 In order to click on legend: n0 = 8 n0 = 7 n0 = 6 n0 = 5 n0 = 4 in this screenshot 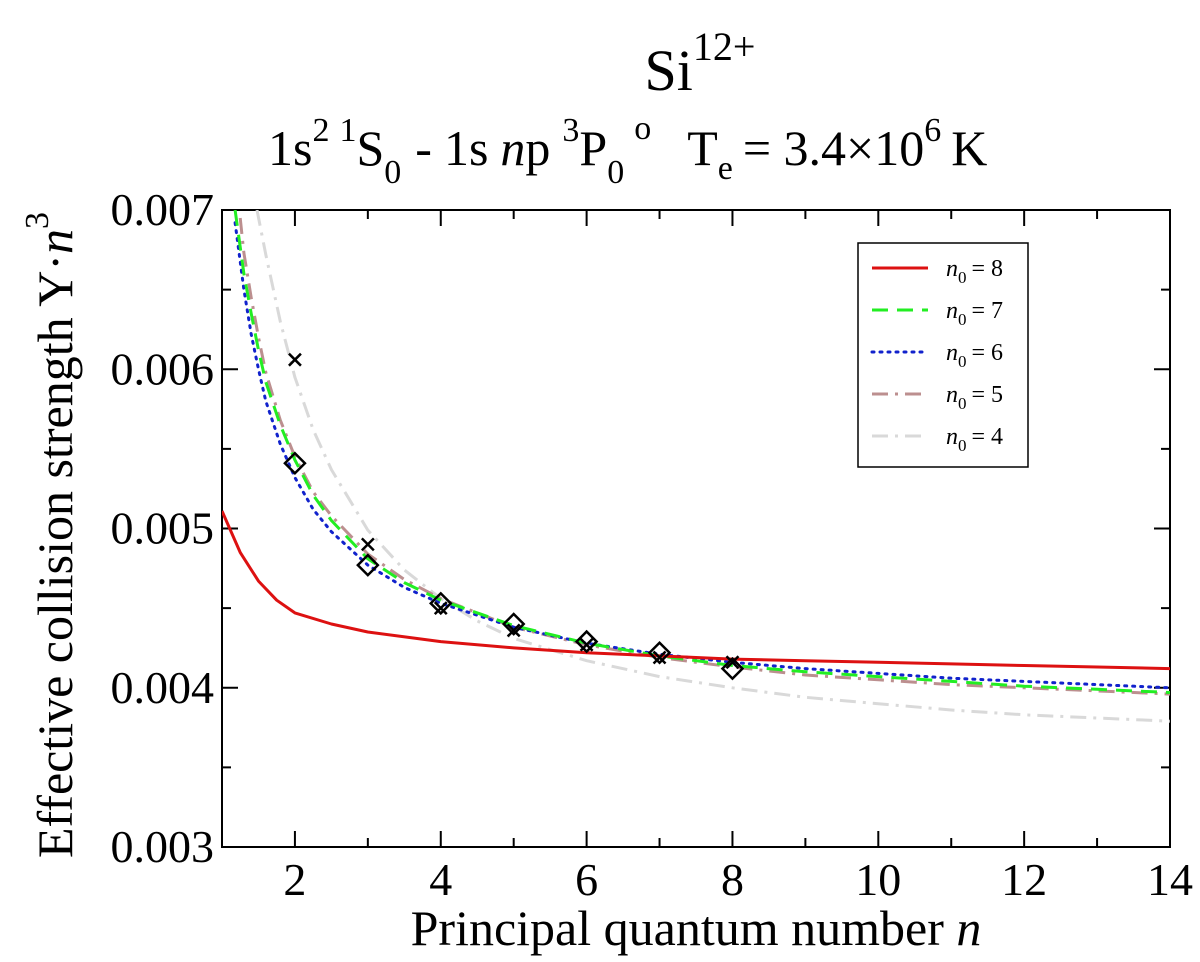, I will do `click(943, 355)`.